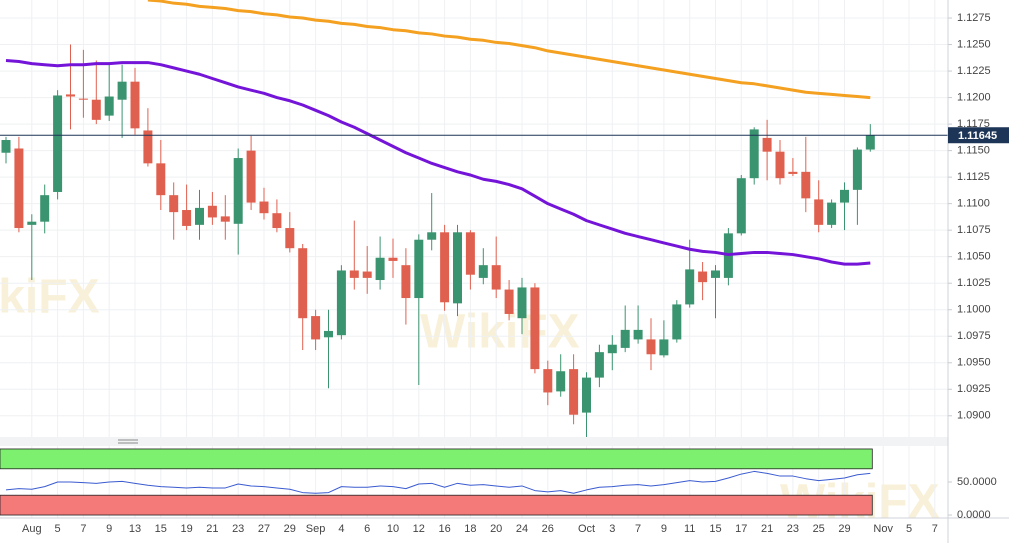  I want to click on y-tick-label: 1.1200, so click(974, 97).